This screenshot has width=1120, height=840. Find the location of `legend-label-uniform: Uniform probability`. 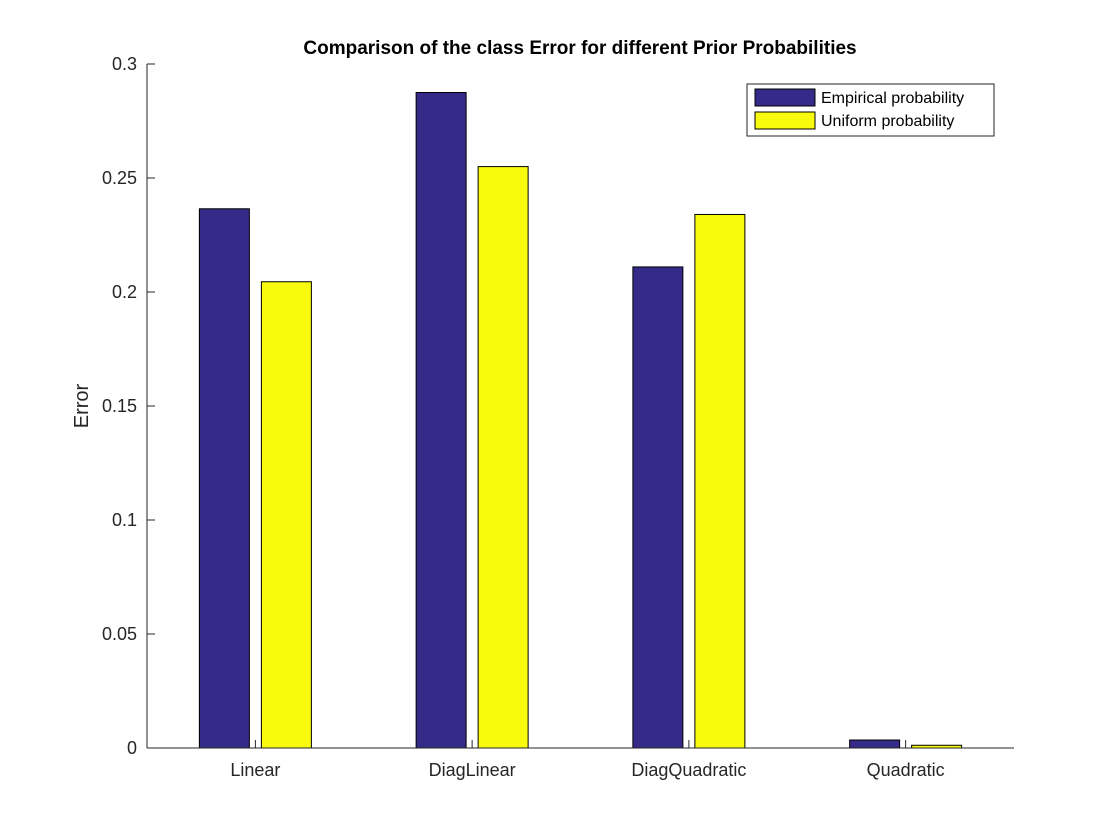

legend-label-uniform: Uniform probability is located at coordinates (887, 121).